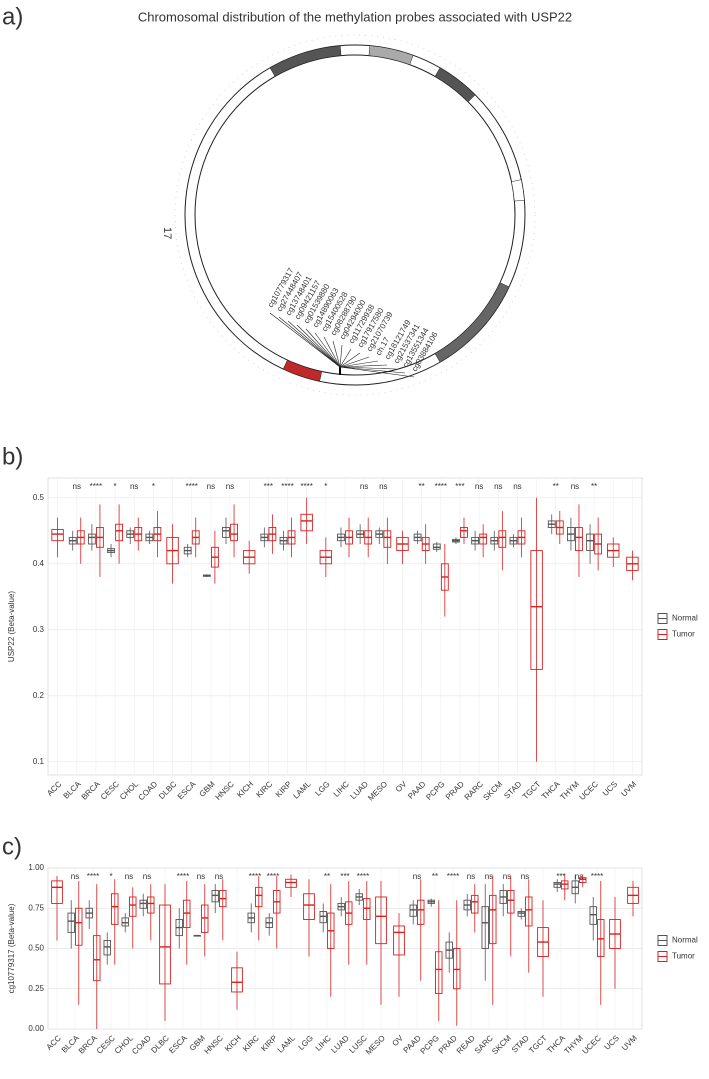 The width and height of the screenshot is (709, 1079). I want to click on x-tick-label: BLCA, so click(73, 790).